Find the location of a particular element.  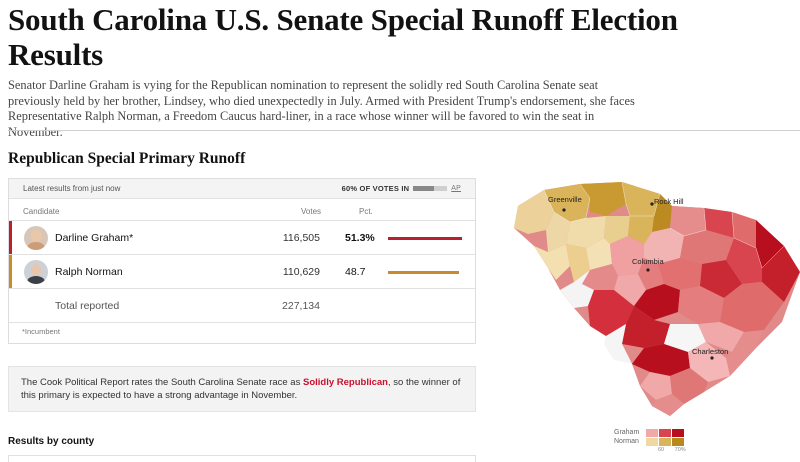

candidate-votes: 110,629 is located at coordinates (301, 272).